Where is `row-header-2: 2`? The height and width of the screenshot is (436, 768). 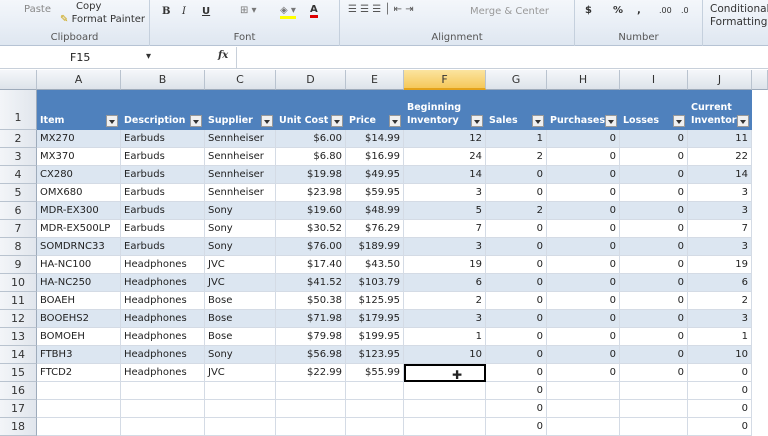
row-header-2: 2 is located at coordinates (18, 139).